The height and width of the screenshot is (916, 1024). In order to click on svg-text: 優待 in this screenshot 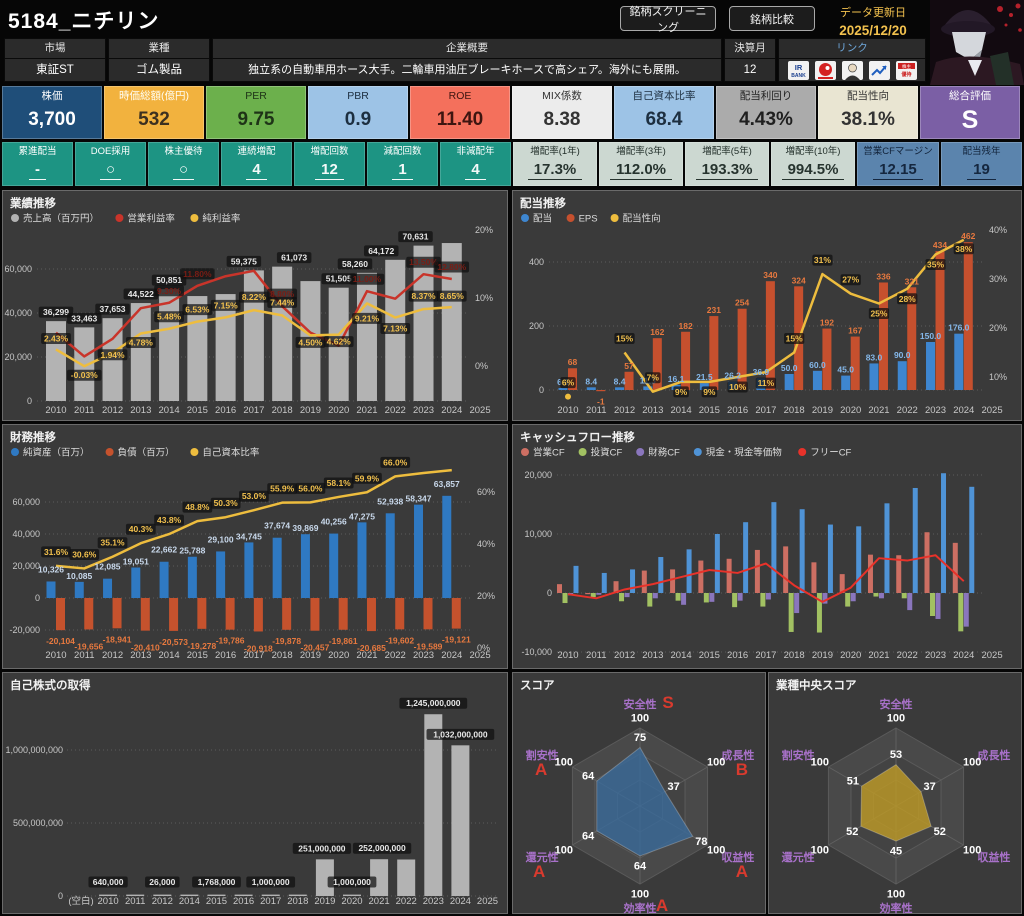, I will do `click(905, 74)`.